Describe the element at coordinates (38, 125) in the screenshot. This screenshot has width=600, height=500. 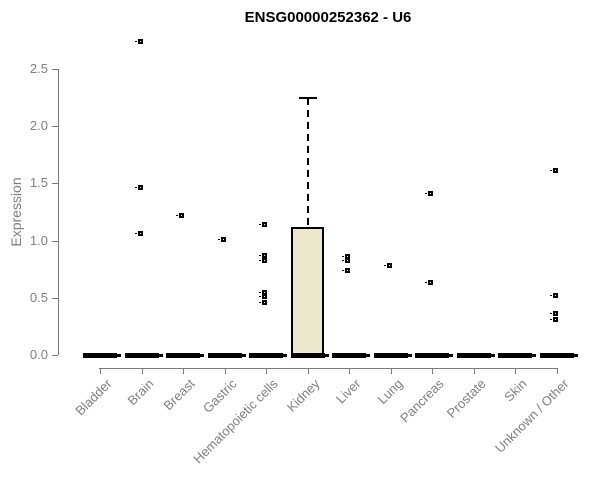
I see `y-tick-label: 2.0` at that location.